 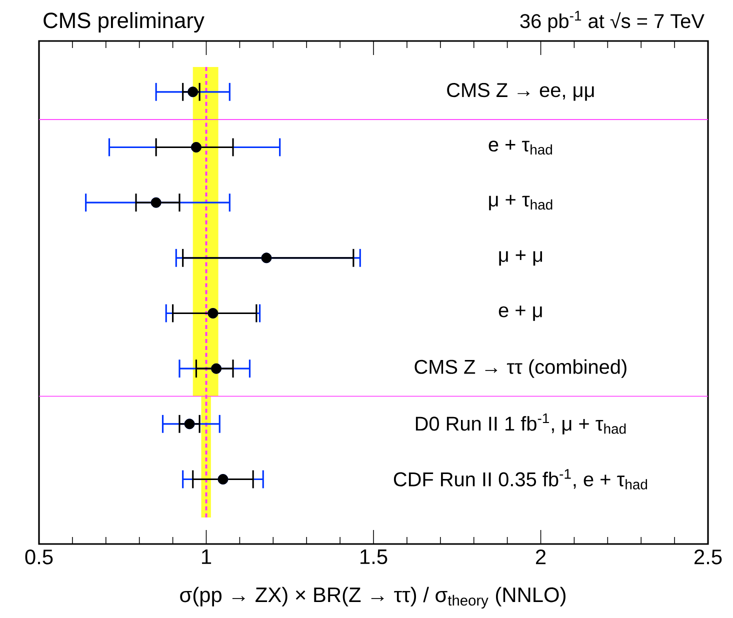 What do you see at coordinates (520, 313) in the screenshot?
I see `y-tick-label: e + μ` at bounding box center [520, 313].